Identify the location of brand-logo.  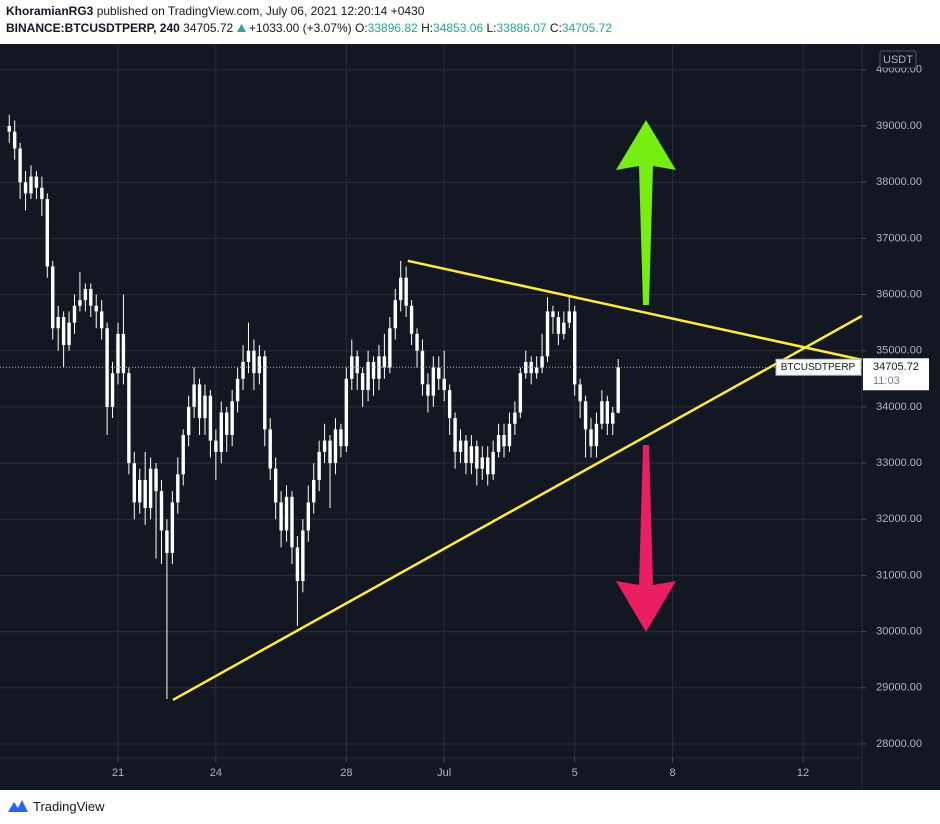
(18, 806).